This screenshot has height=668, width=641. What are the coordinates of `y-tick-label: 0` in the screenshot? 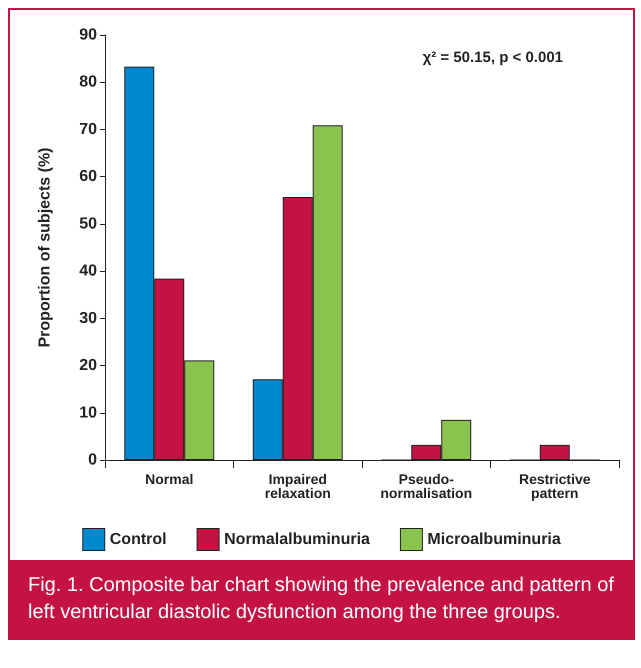 It's located at (93, 460).